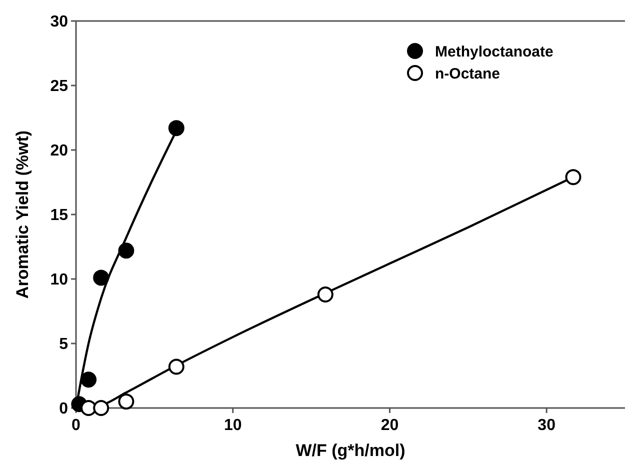 This screenshot has width=633, height=472. I want to click on legend-label: n-Octane, so click(467, 73).